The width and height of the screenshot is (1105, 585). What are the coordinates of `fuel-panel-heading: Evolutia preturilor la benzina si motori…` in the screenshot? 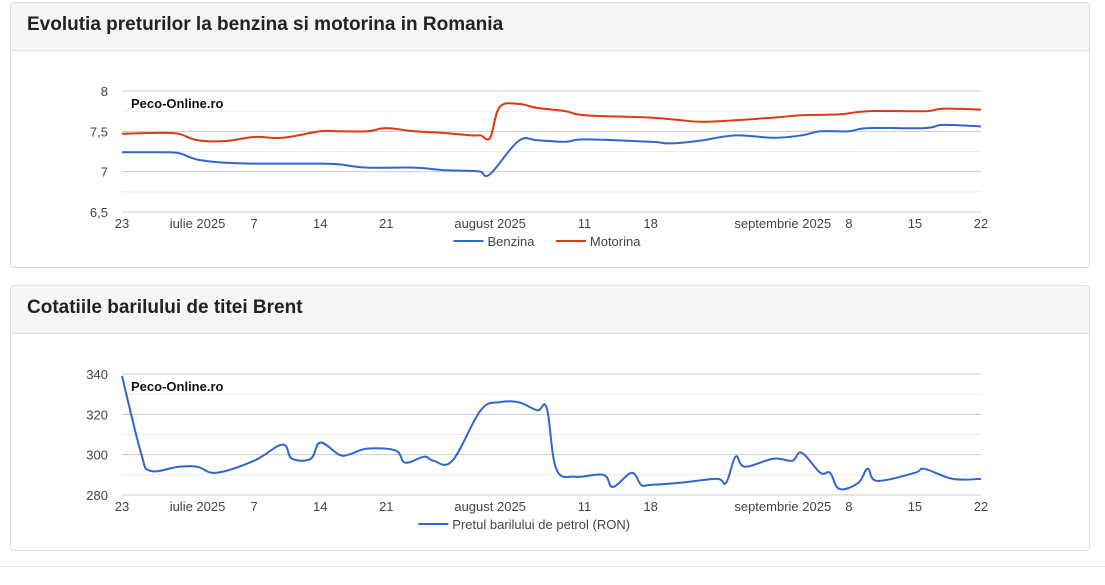 It's located at (550, 27).